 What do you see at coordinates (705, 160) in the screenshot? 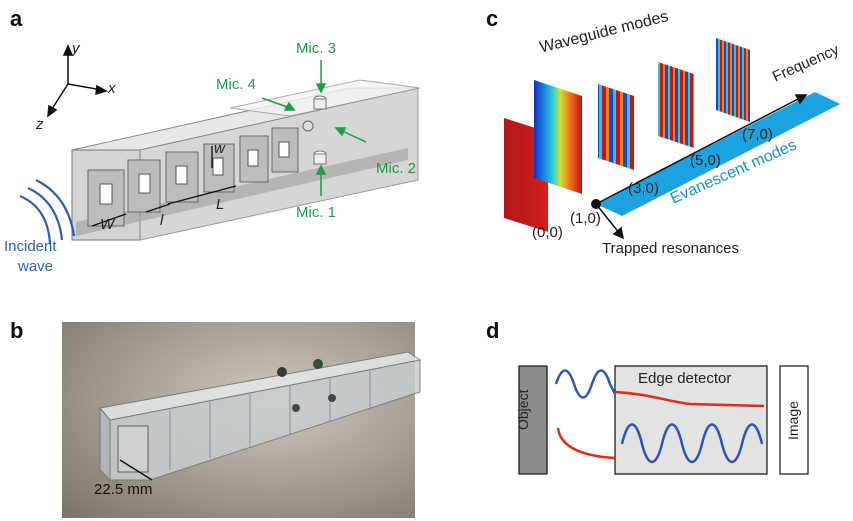
I see `mode-label-5-0: (5,0)` at bounding box center [705, 160].